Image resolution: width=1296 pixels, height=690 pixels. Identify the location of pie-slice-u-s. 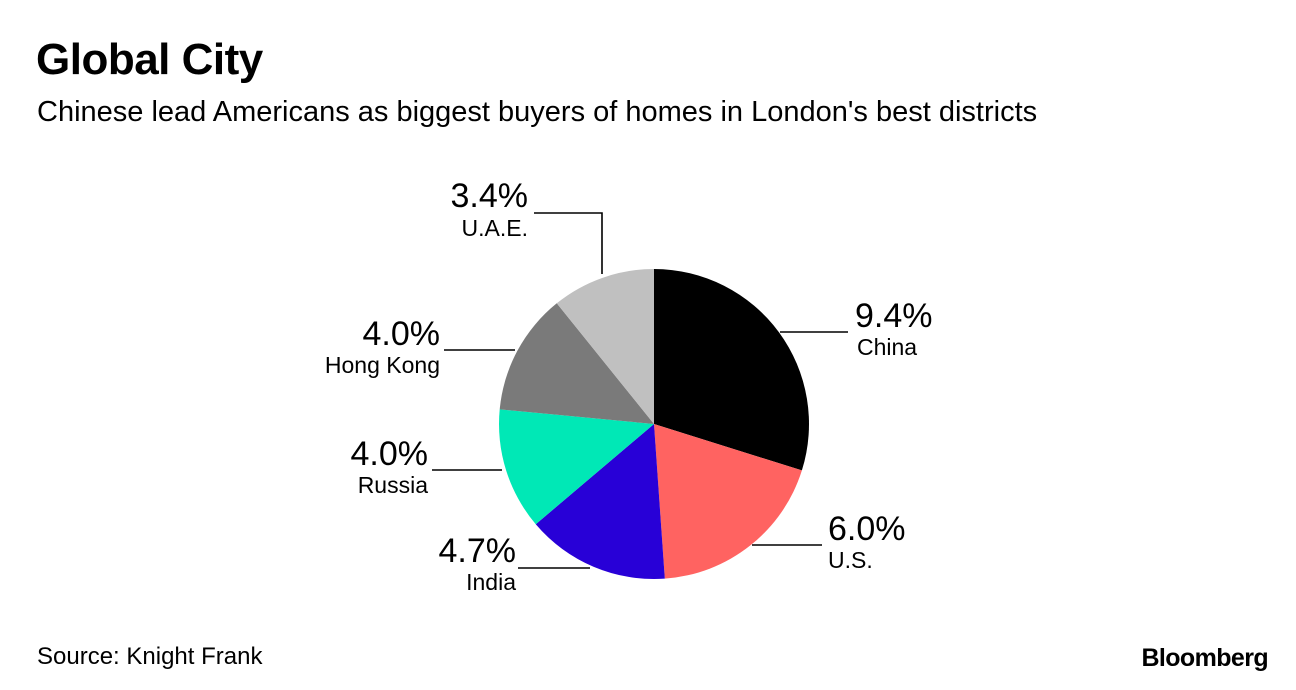
(728, 501).